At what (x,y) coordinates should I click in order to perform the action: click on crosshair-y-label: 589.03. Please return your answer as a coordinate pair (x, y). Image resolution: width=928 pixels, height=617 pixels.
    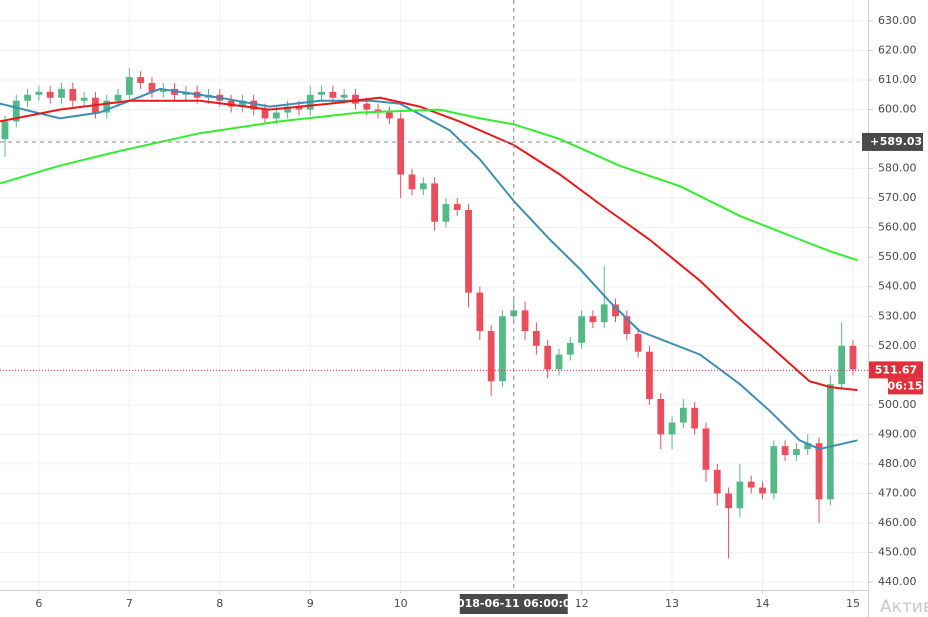
    Looking at the image, I should click on (901, 141).